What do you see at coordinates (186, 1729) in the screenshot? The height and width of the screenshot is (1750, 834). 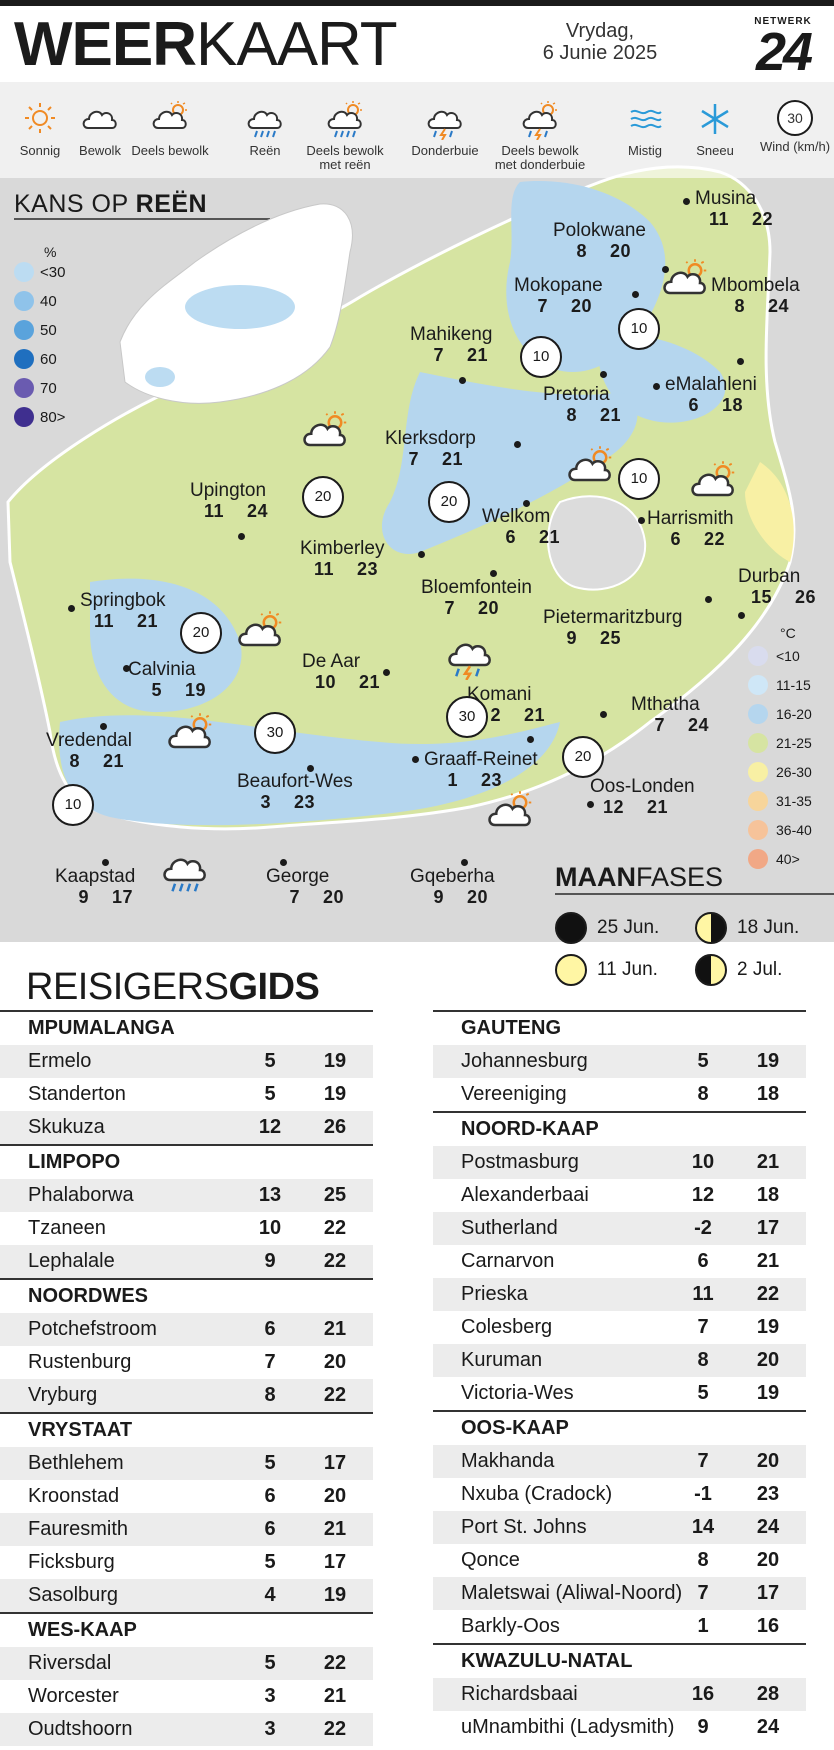 I see `travel-guide-row: Oudtshoorn 3 22` at bounding box center [186, 1729].